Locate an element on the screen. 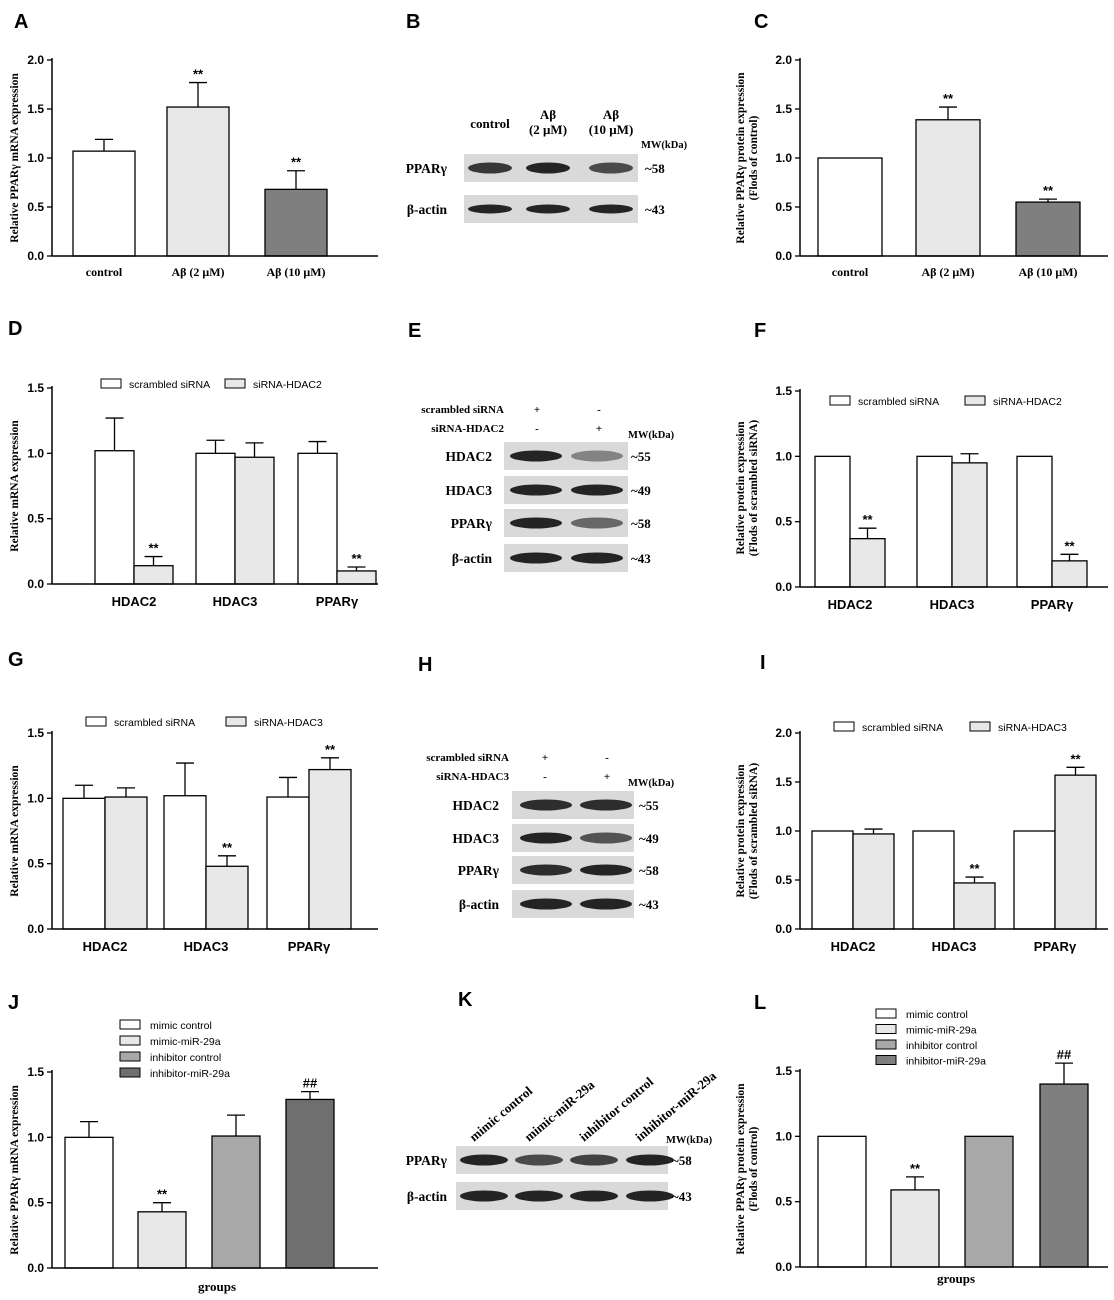 This screenshot has width=1114, height=1300. blot-row-label: PPARγ is located at coordinates (427, 1160).